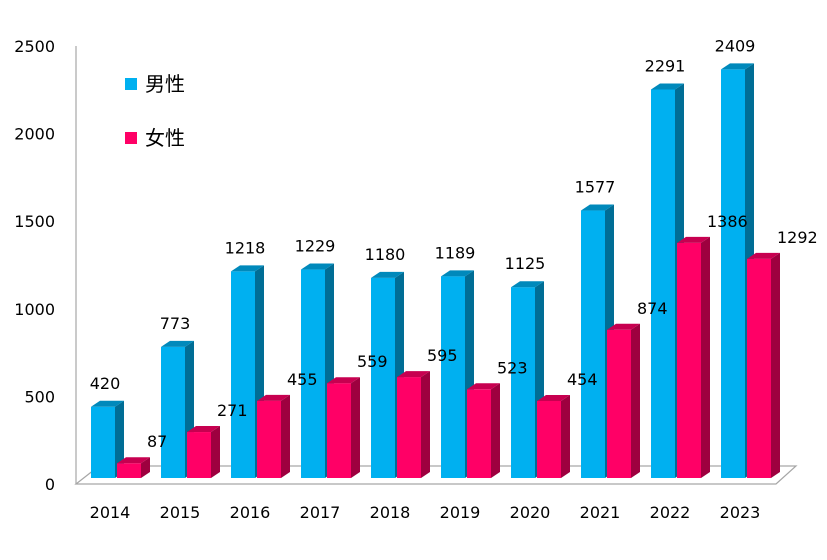 The height and width of the screenshot is (560, 827). I want to click on x-tick-label: 2018, so click(390, 512).